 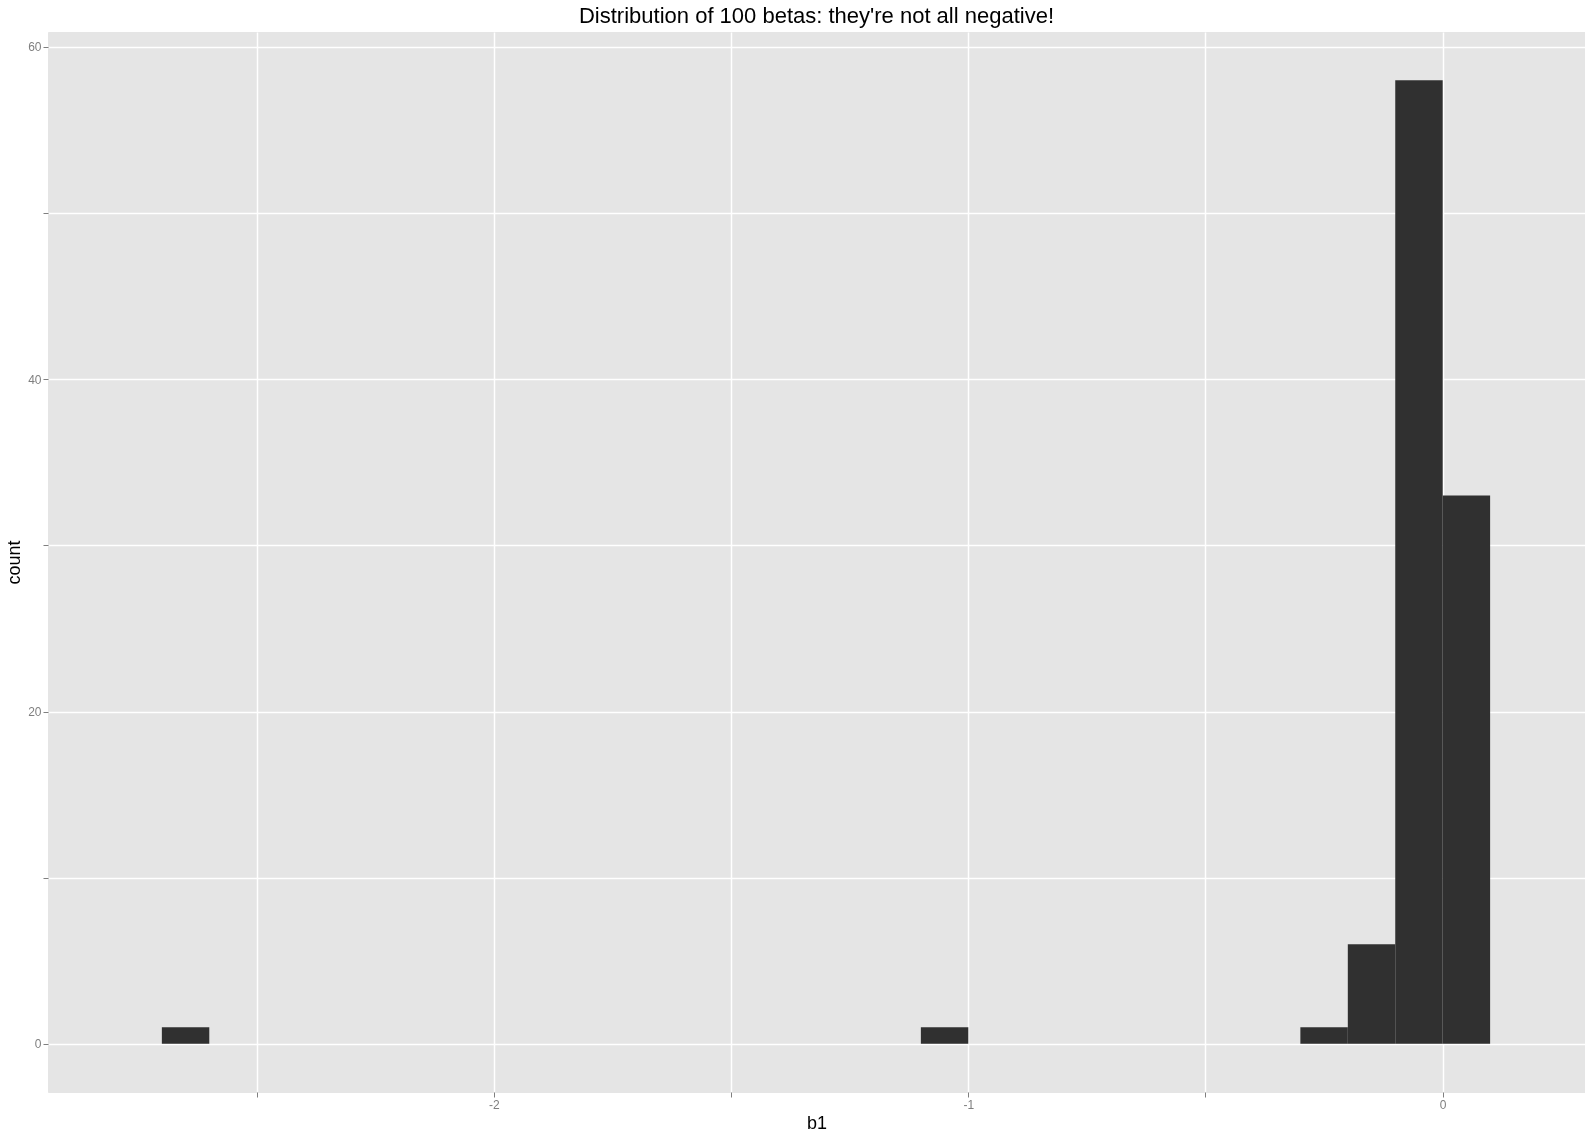 I want to click on y-tick-label: 20, so click(x=35, y=712).